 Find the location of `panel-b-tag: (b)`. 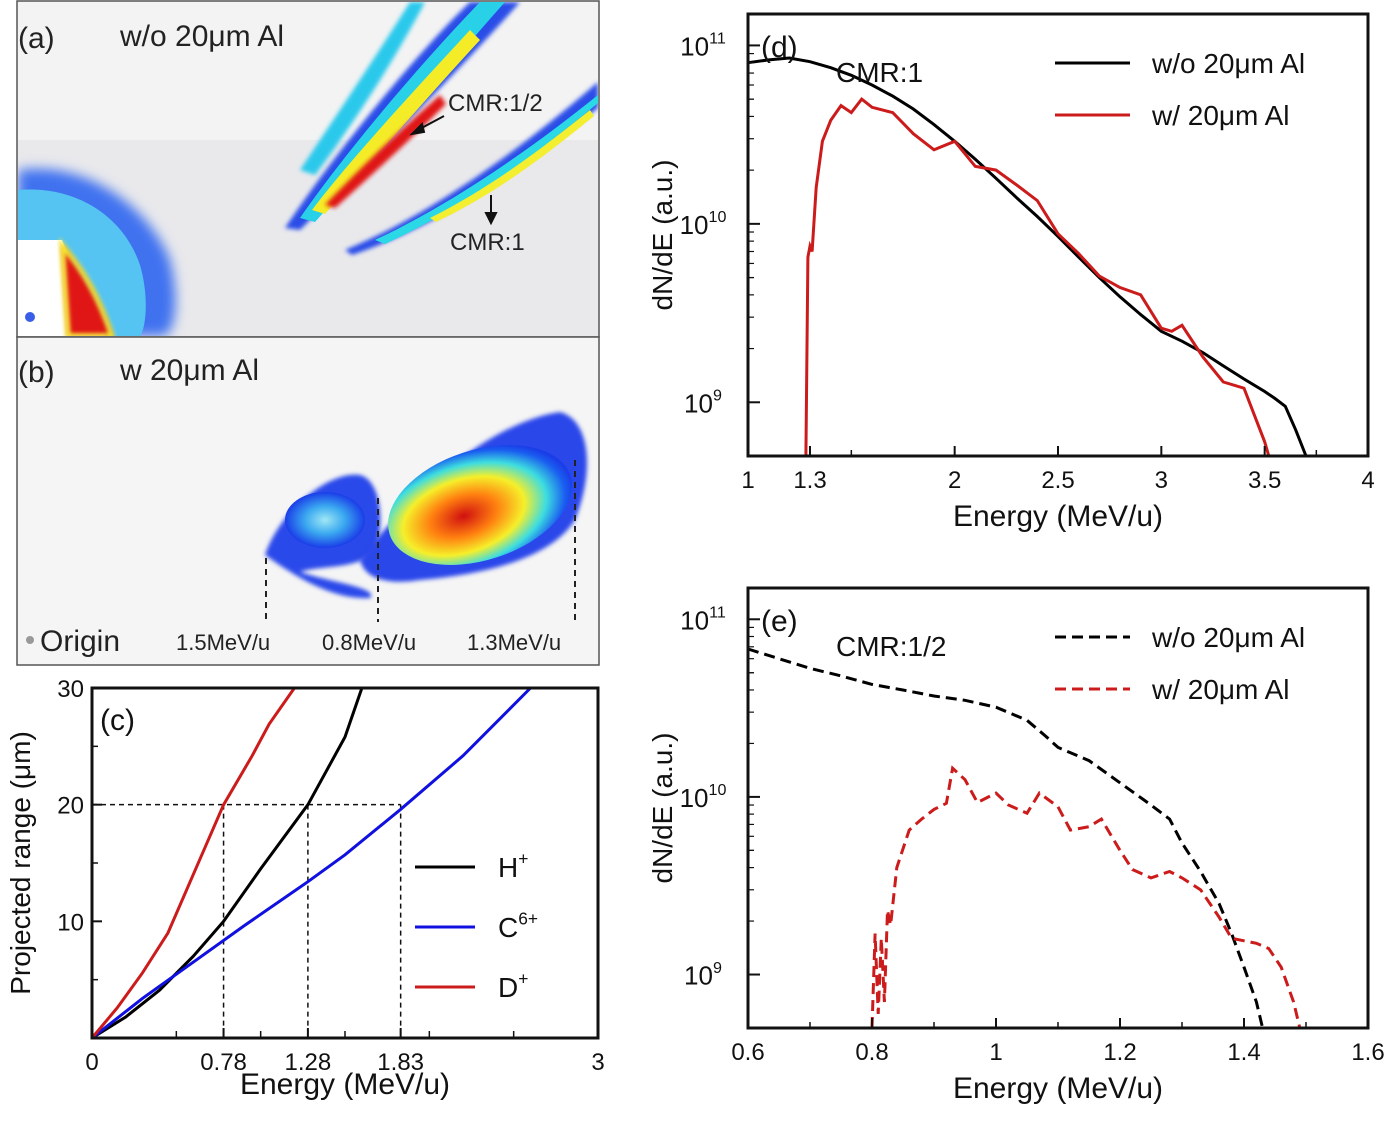

panel-b-tag: (b) is located at coordinates (36, 372).